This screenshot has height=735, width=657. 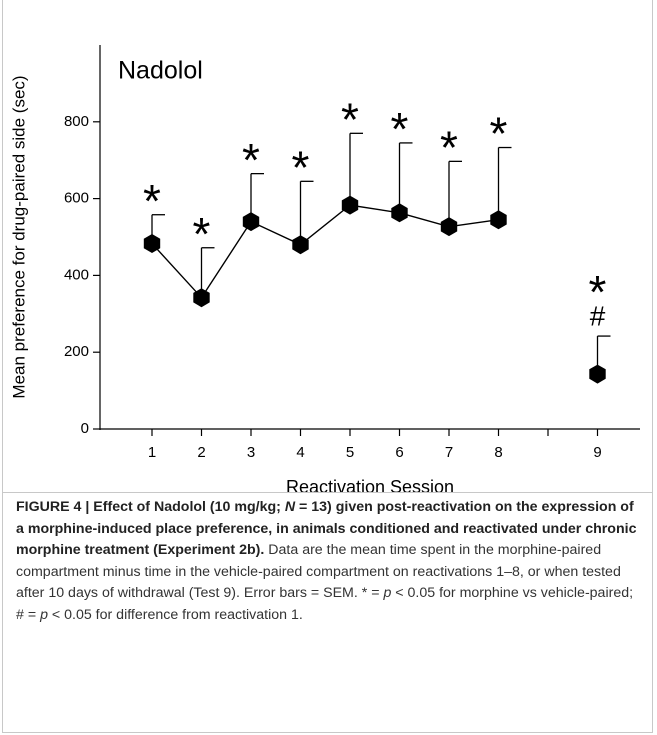 What do you see at coordinates (76, 274) in the screenshot?
I see `y-tick-label: 400` at bounding box center [76, 274].